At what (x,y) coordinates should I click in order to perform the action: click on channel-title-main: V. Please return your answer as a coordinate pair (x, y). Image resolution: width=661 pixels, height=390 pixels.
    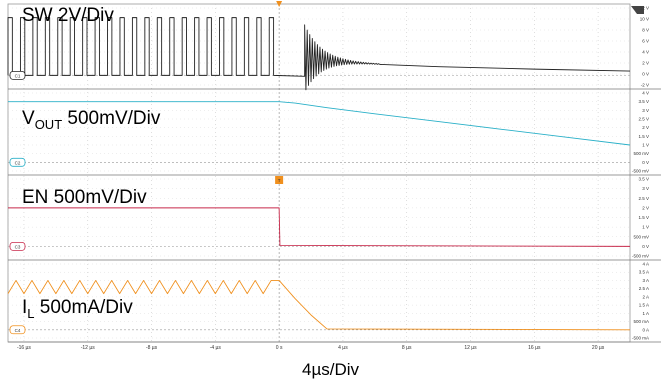
    Looking at the image, I should click on (28, 118).